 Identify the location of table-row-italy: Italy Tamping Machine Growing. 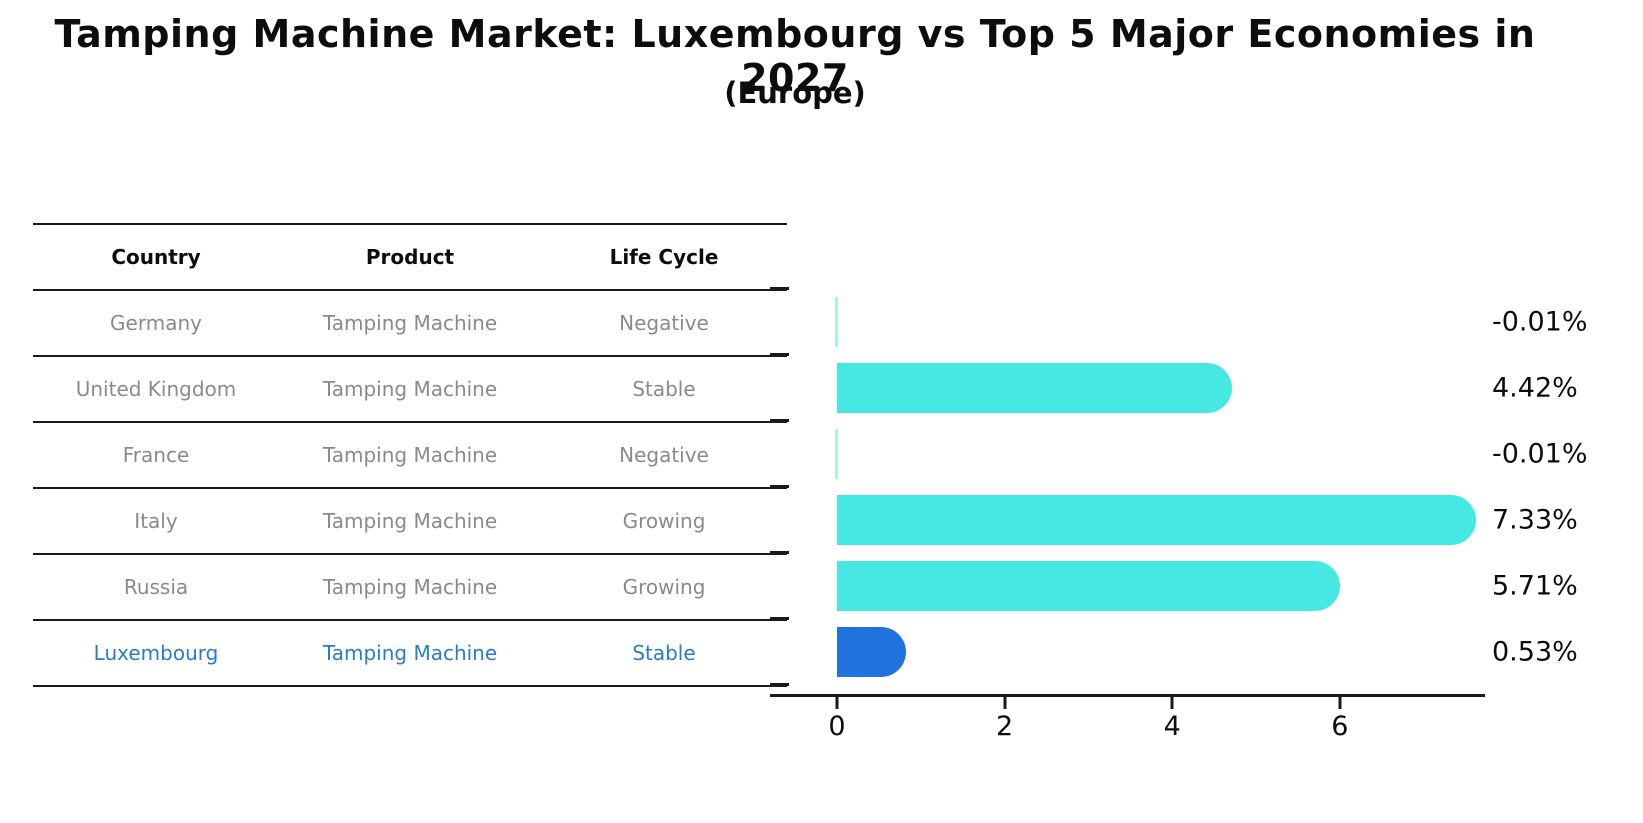
(410, 522).